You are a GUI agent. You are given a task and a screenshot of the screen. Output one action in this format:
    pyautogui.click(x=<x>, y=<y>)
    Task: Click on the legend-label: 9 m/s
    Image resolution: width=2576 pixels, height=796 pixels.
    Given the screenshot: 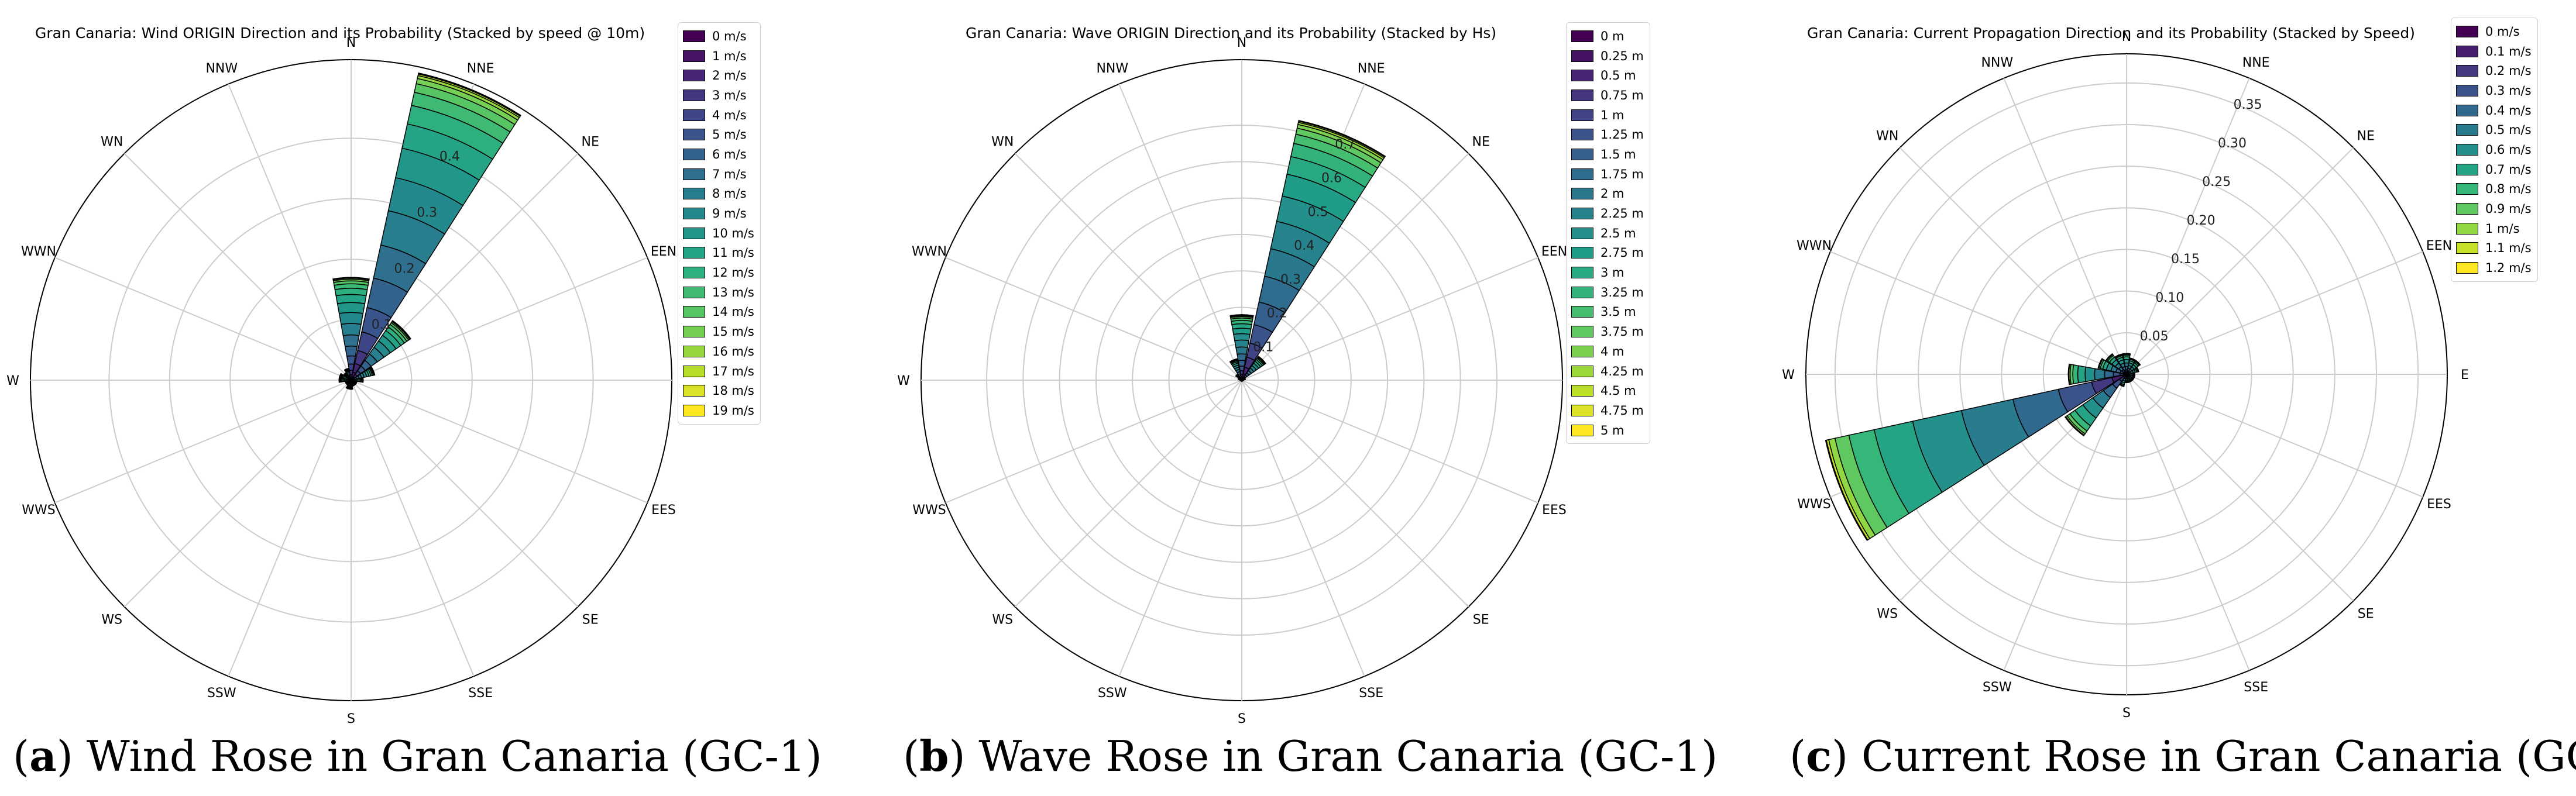 What is the action you would take?
    pyautogui.click(x=730, y=214)
    